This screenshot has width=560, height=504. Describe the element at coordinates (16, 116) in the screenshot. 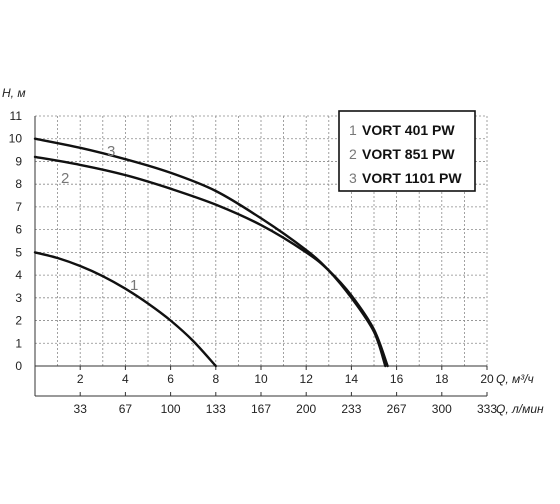

I see `y-tick-label: 11` at that location.